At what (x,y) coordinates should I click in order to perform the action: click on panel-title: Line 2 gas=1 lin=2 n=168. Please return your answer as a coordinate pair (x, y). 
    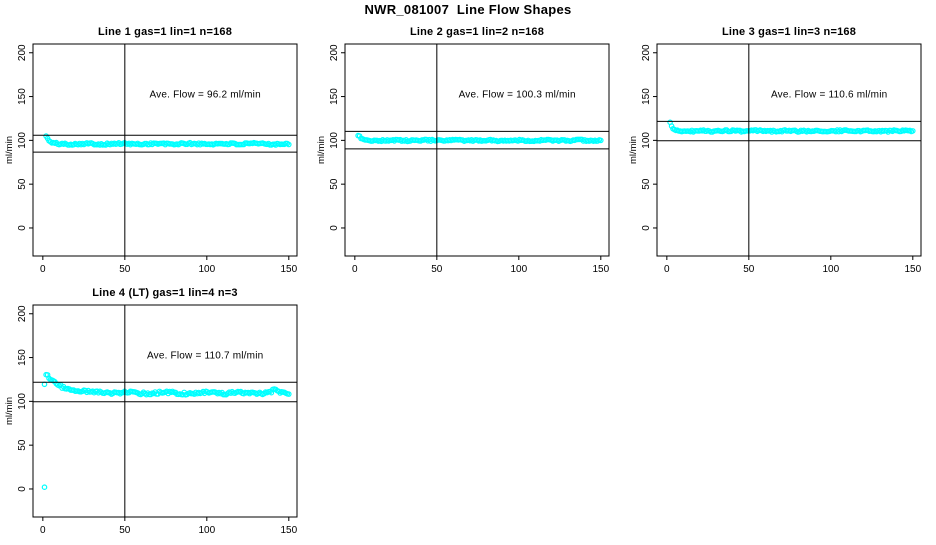
    Looking at the image, I should click on (477, 32).